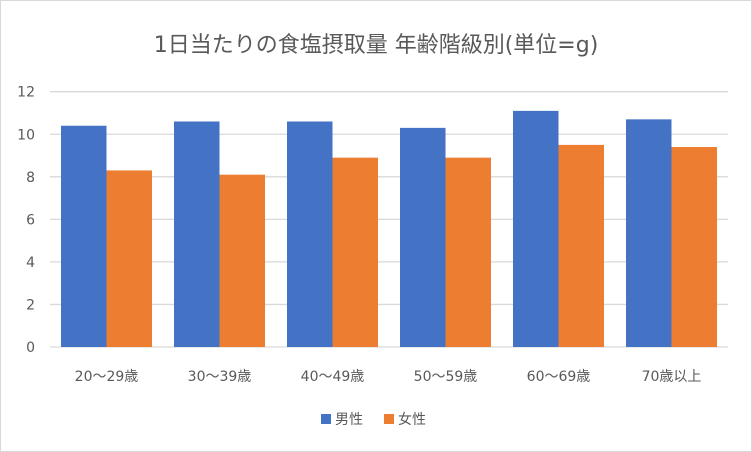  Describe the element at coordinates (373, 419) in the screenshot. I see `legend: 男性 女性` at that location.